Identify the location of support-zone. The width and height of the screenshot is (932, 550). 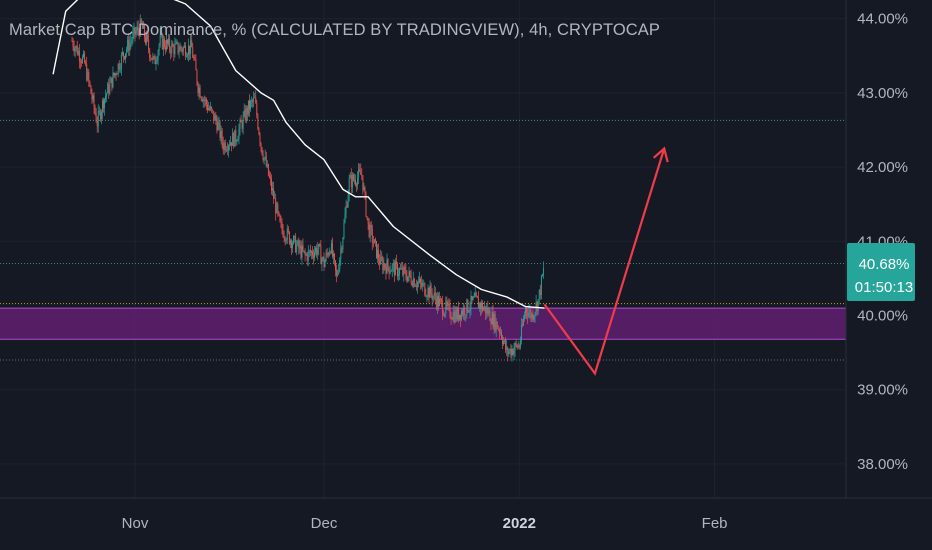
(423, 323).